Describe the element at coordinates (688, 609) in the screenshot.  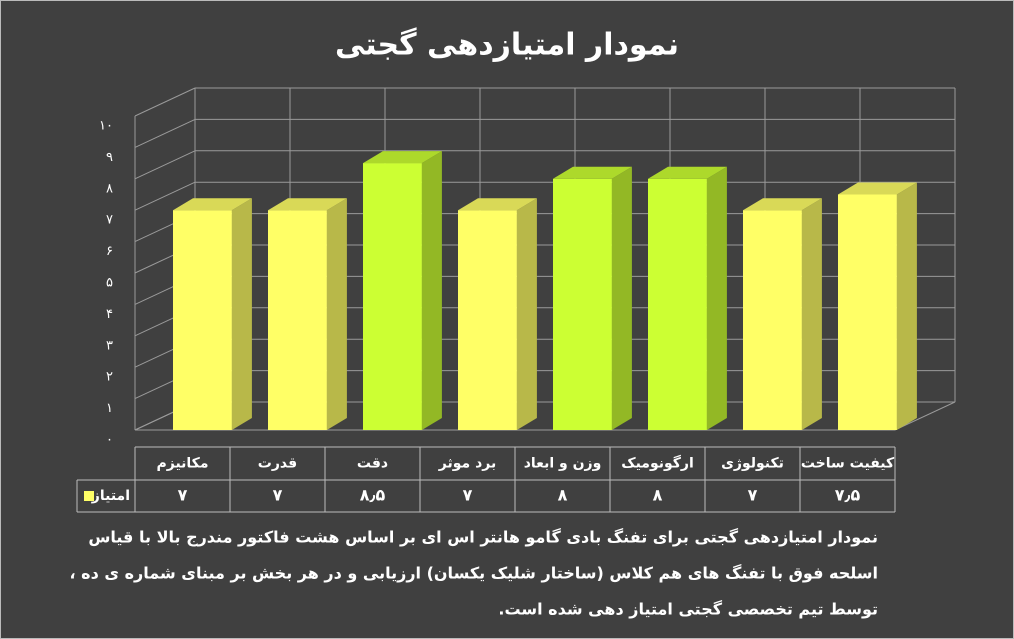
I see `caption-line: توسط تیم تخصصی گجتی امتیاز دهی شده است.` at that location.